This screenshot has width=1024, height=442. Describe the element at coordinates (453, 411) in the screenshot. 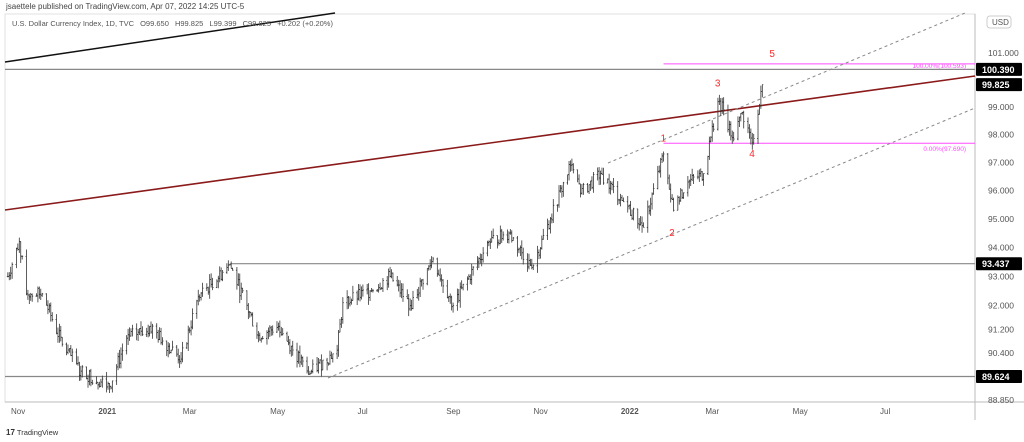

I see `x-tick-label: Sep` at that location.